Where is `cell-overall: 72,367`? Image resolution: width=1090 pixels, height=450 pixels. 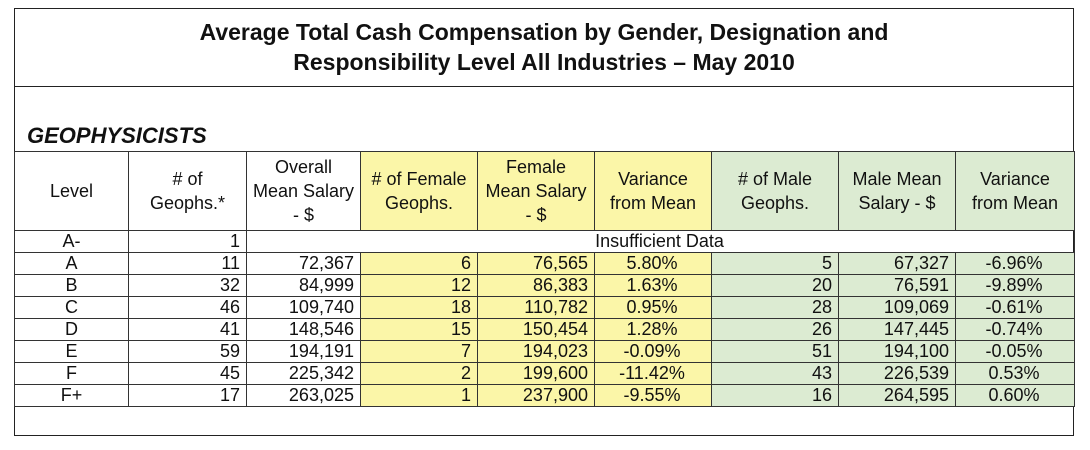 cell-overall: 72,367 is located at coordinates (303, 263).